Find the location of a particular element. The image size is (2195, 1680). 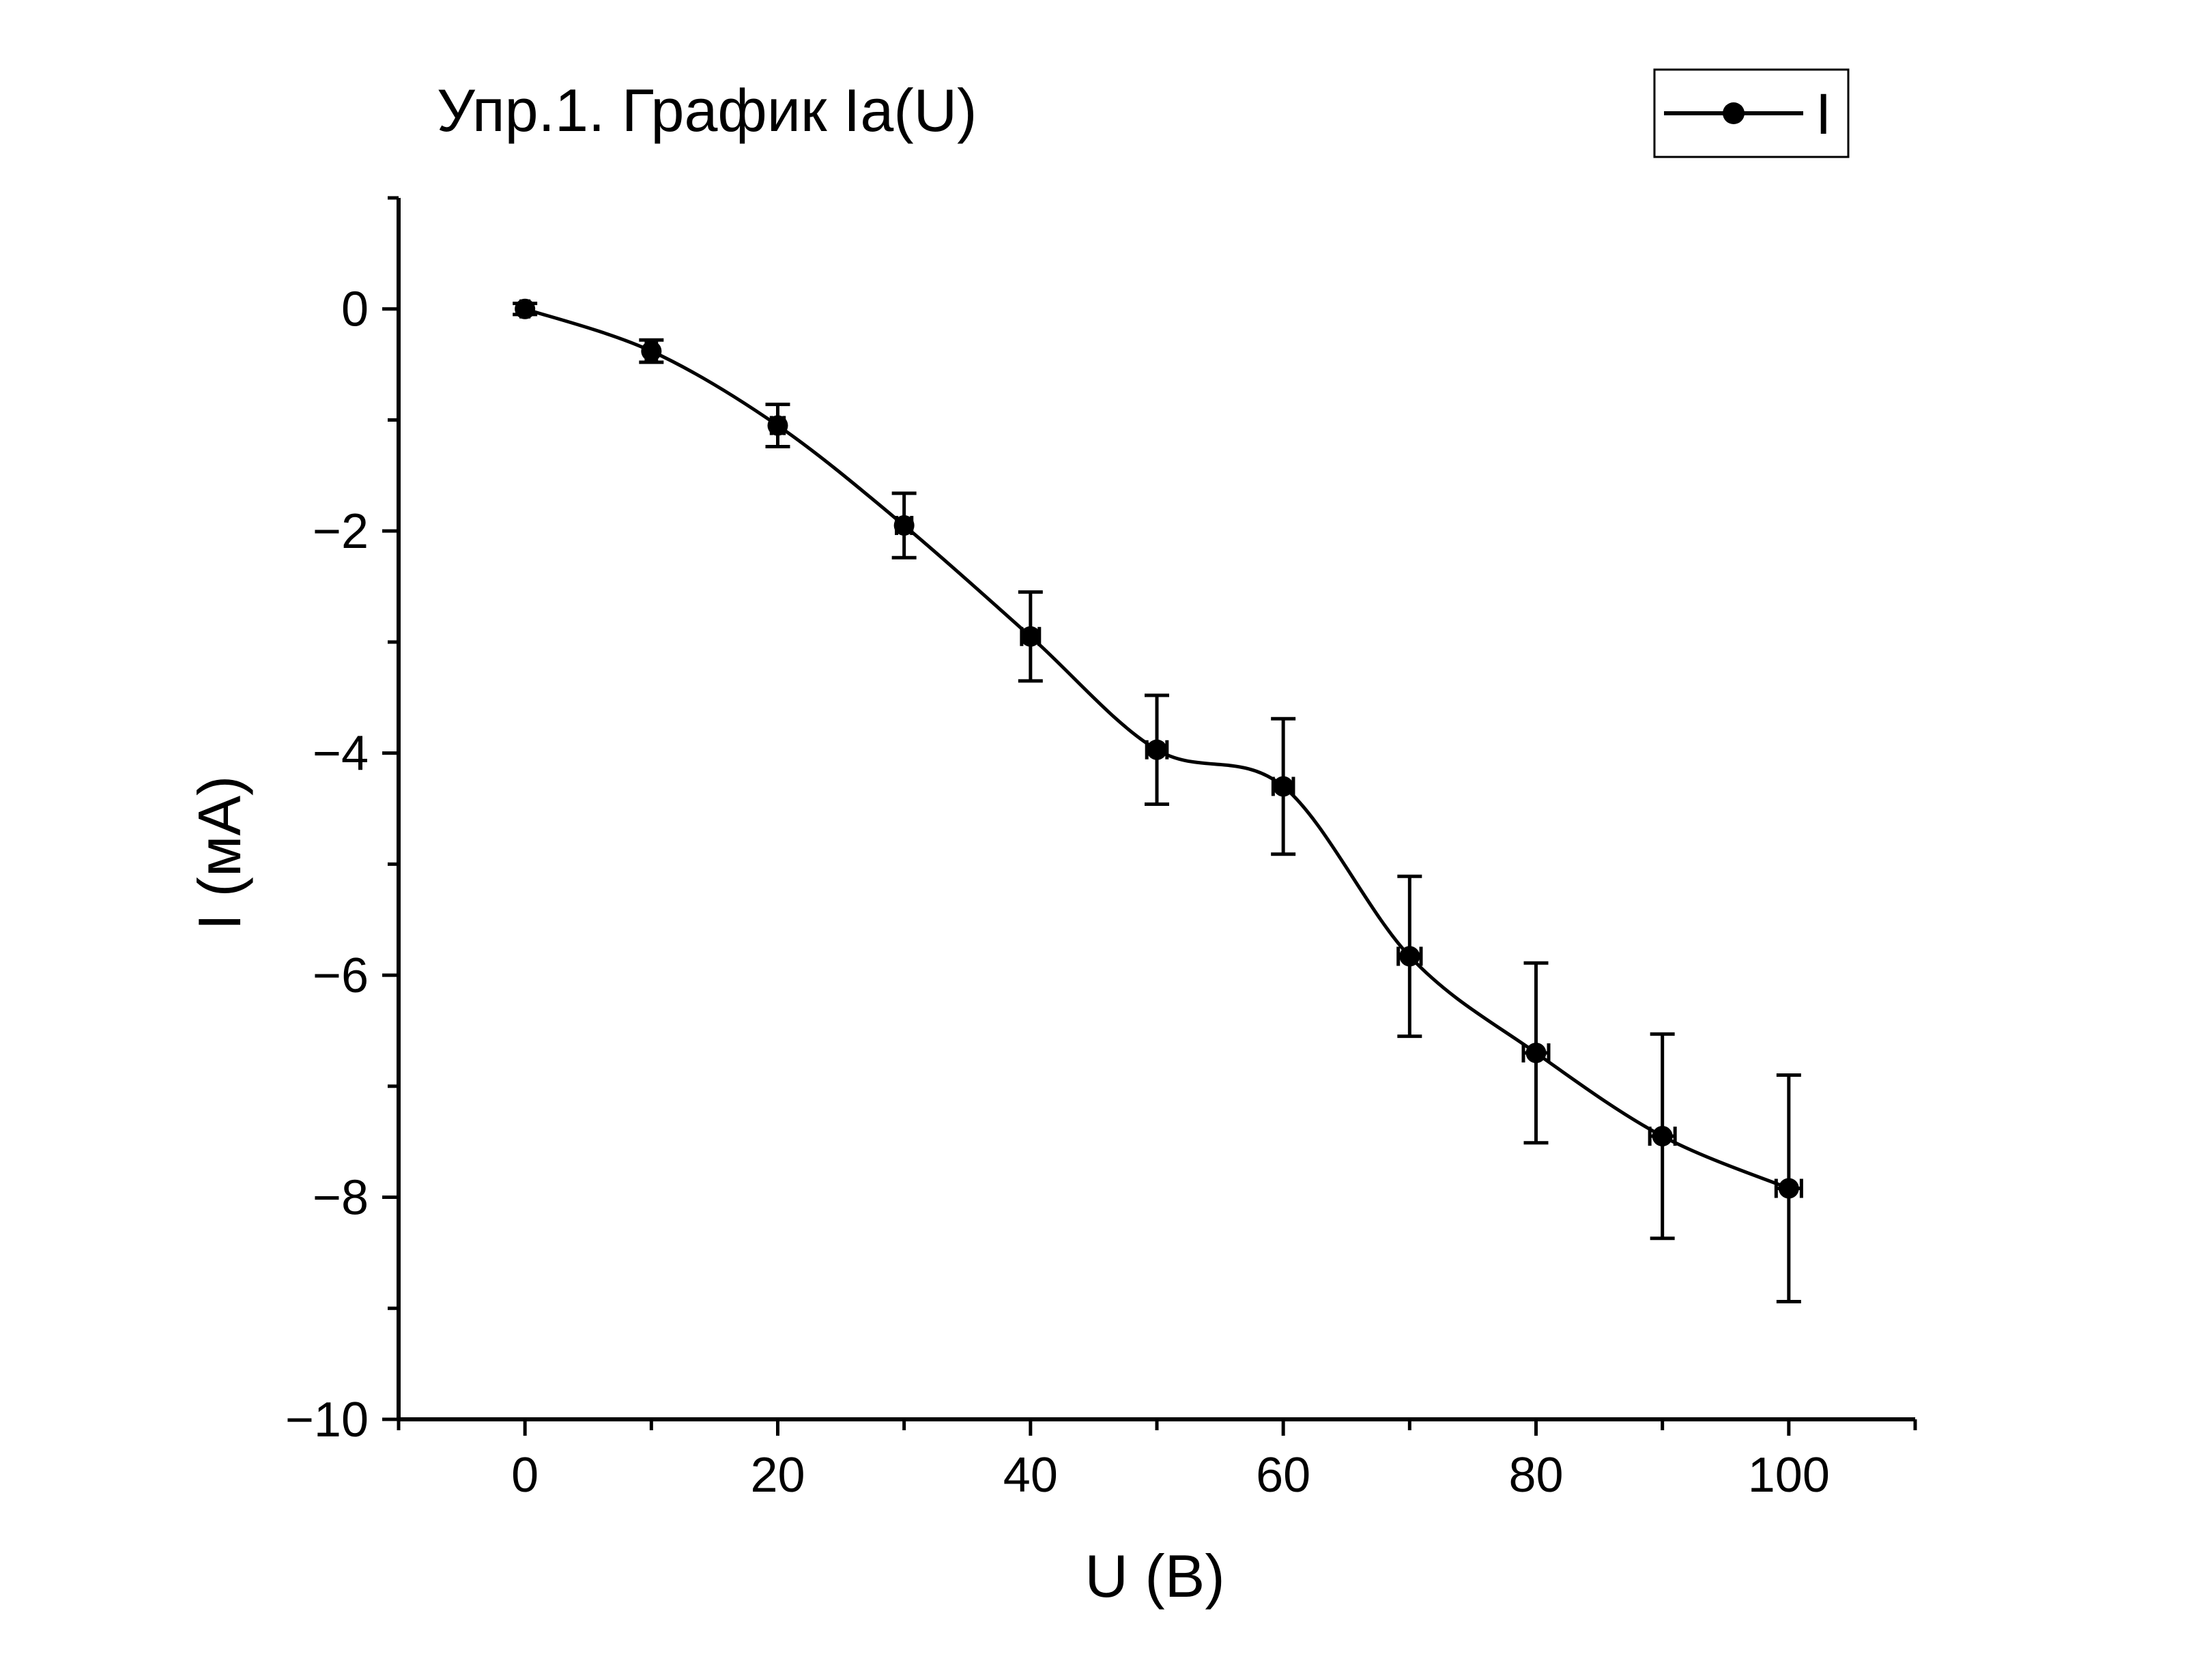

chart-title: Упр.1. График Ia(U) is located at coordinates (707, 110).